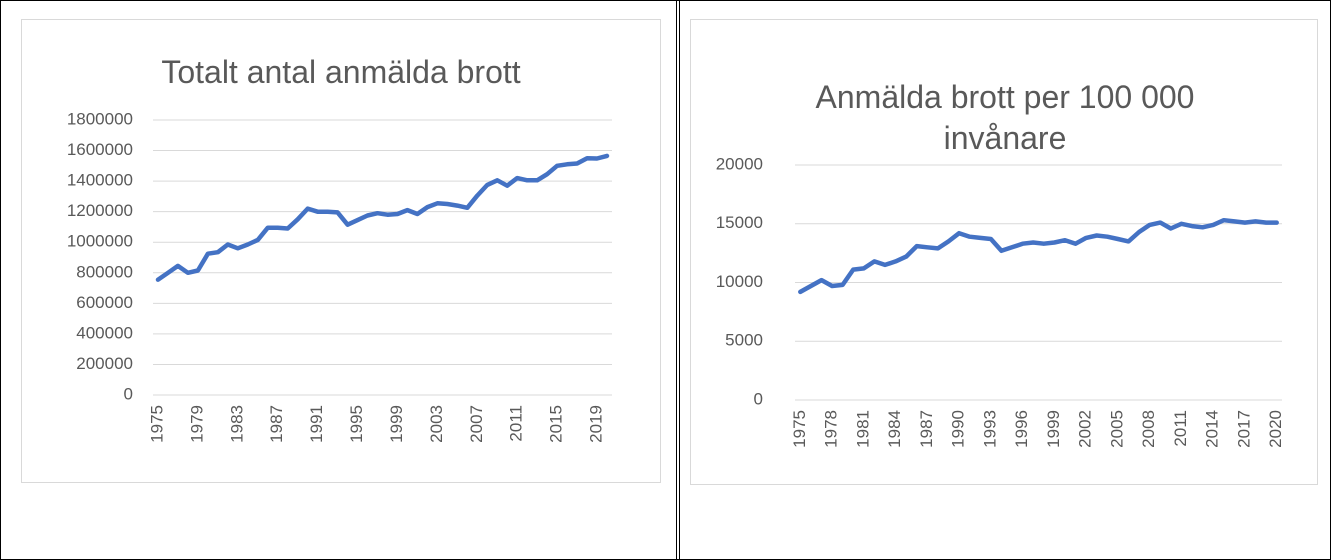  What do you see at coordinates (744, 340) in the screenshot?
I see `y-tick-label: 5000` at bounding box center [744, 340].